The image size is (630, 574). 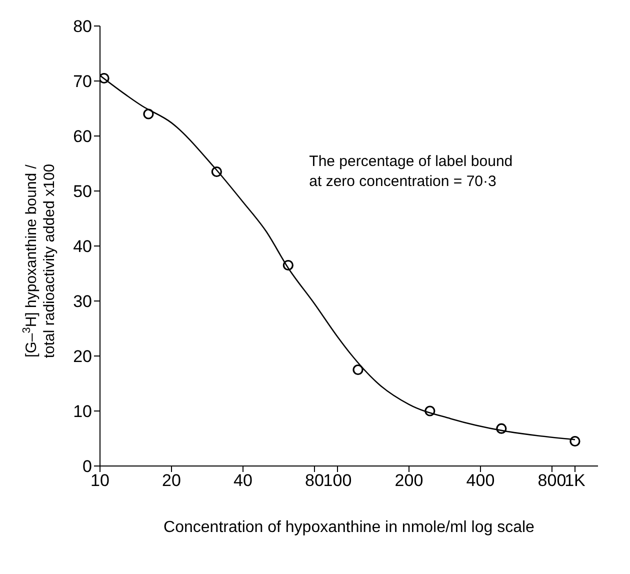 What do you see at coordinates (314, 480) in the screenshot?
I see `x-tick-label: 80` at bounding box center [314, 480].